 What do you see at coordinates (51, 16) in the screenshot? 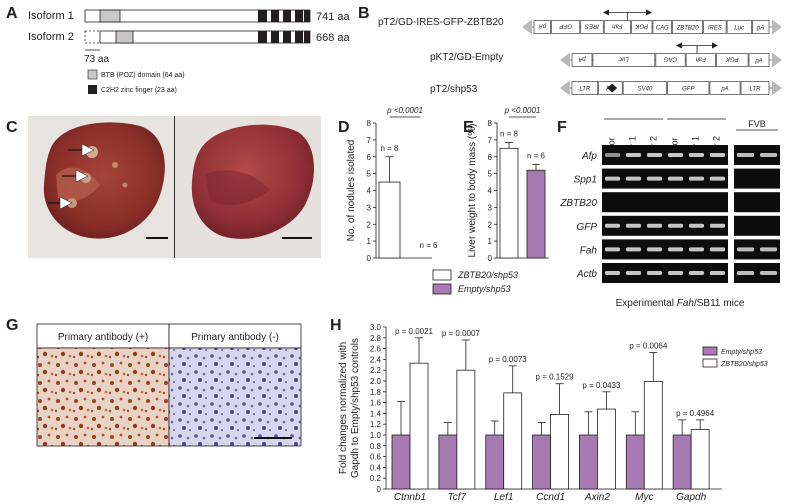
I see `isoform-1-label: Isoform 1` at bounding box center [51, 16].